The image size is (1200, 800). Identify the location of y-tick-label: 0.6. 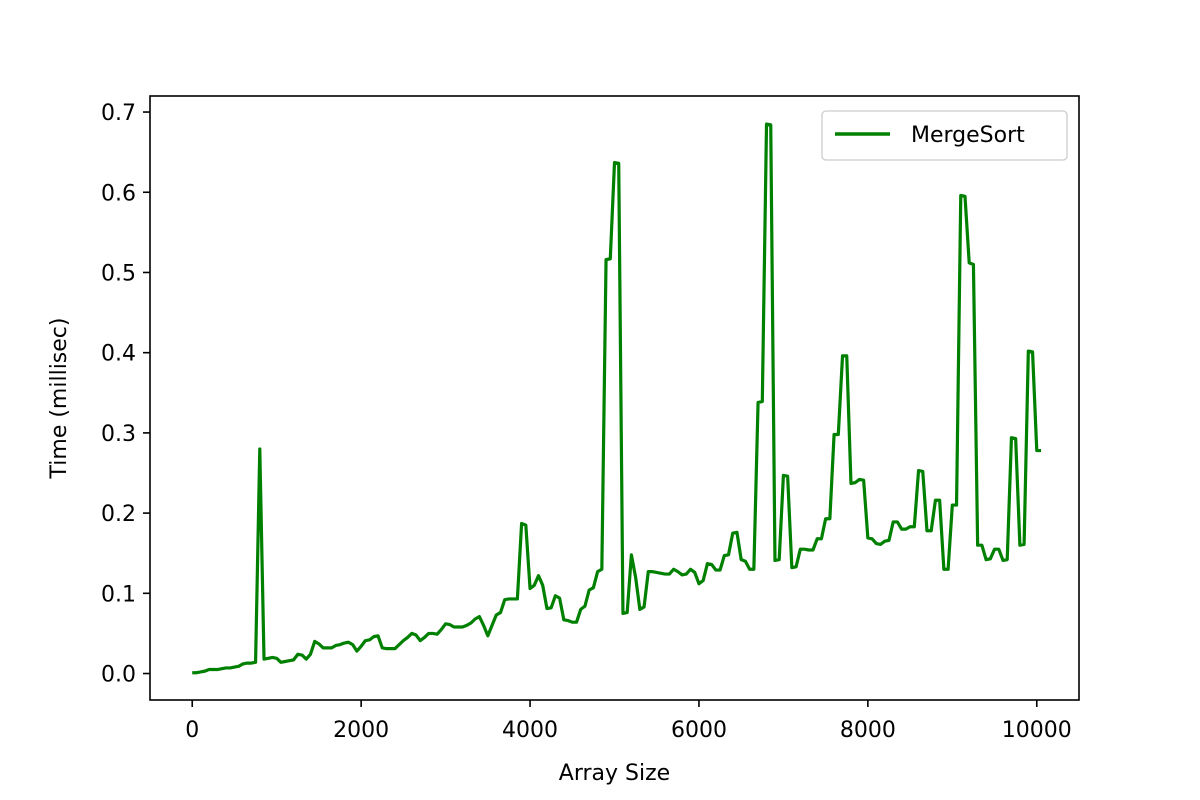
(118, 193).